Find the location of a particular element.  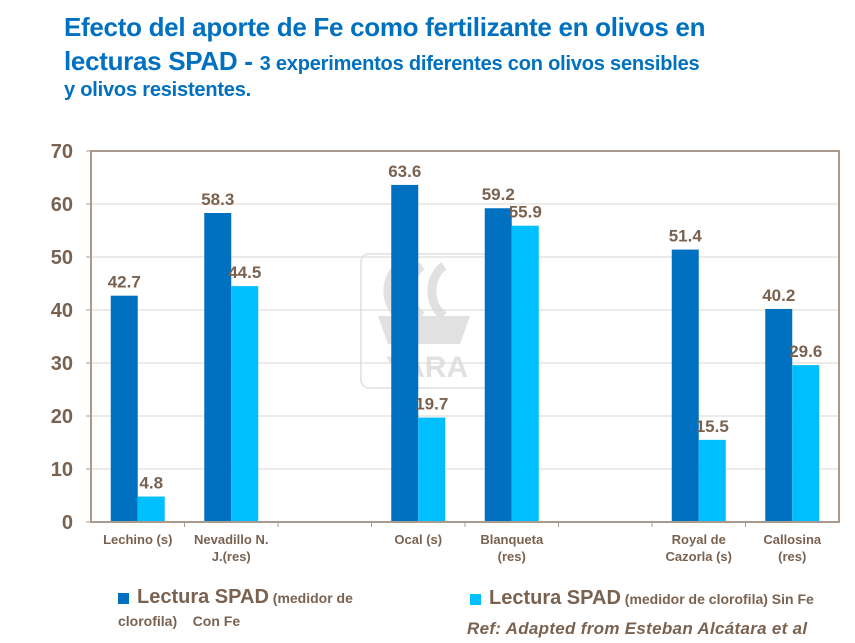

title-line-3: y olivos resistentes. is located at coordinates (158, 90).